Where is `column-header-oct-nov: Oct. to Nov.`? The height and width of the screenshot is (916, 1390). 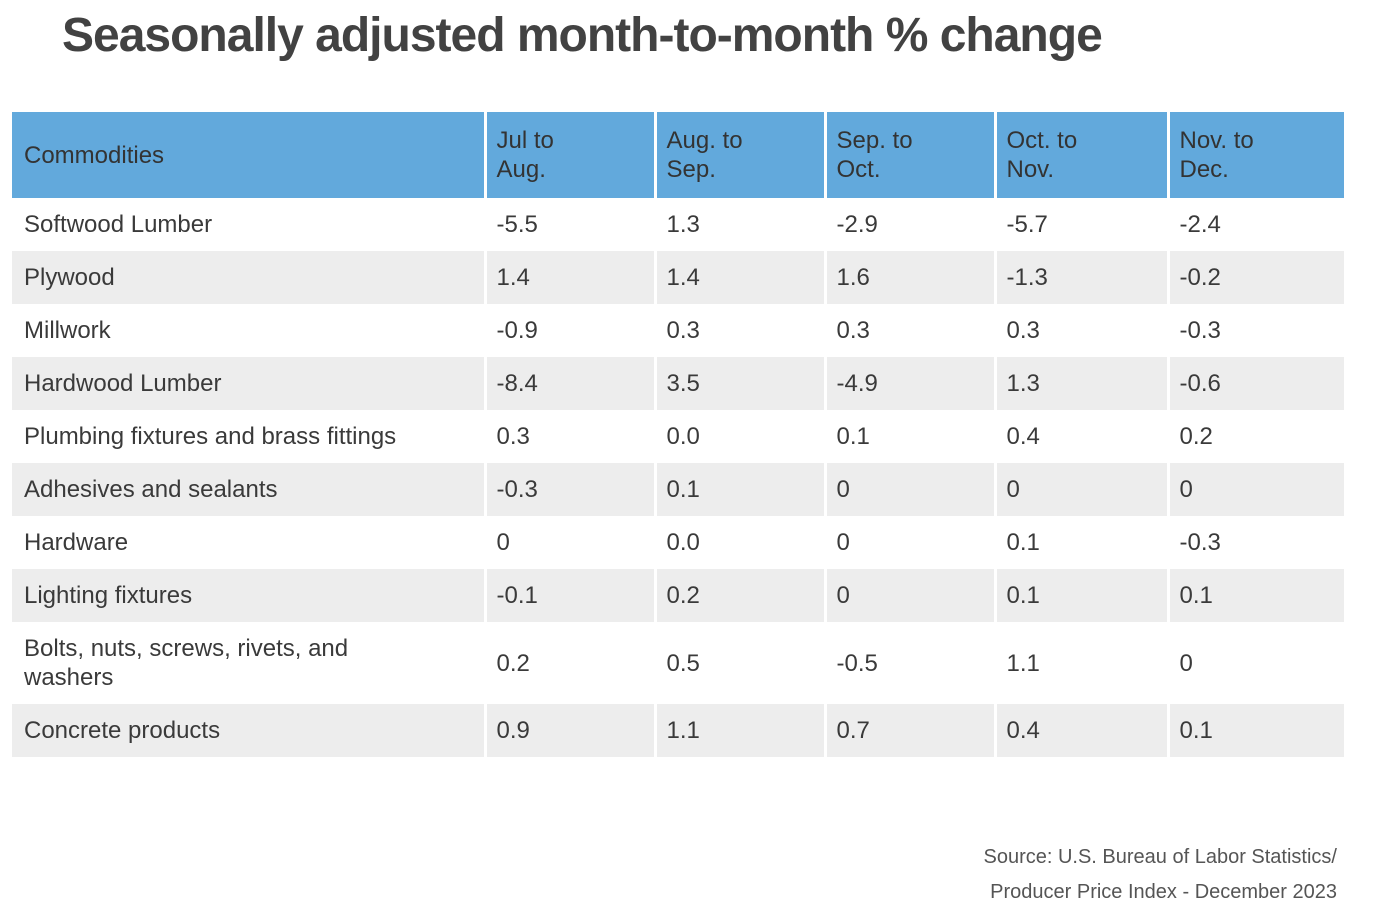
column-header-oct-nov: Oct. to Nov. is located at coordinates (1080, 155).